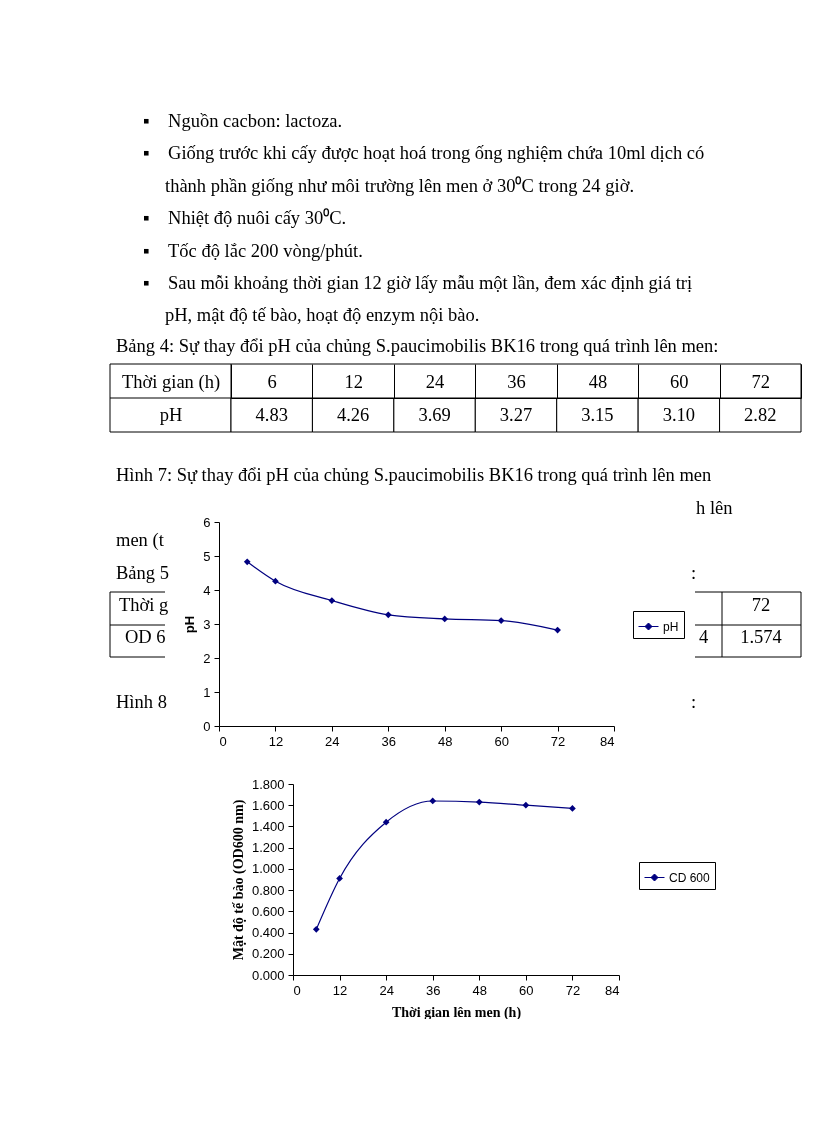 Image resolution: width=816 pixels, height=1123 pixels. What do you see at coordinates (597, 415) in the screenshot?
I see `data-label: 3.15` at bounding box center [597, 415].